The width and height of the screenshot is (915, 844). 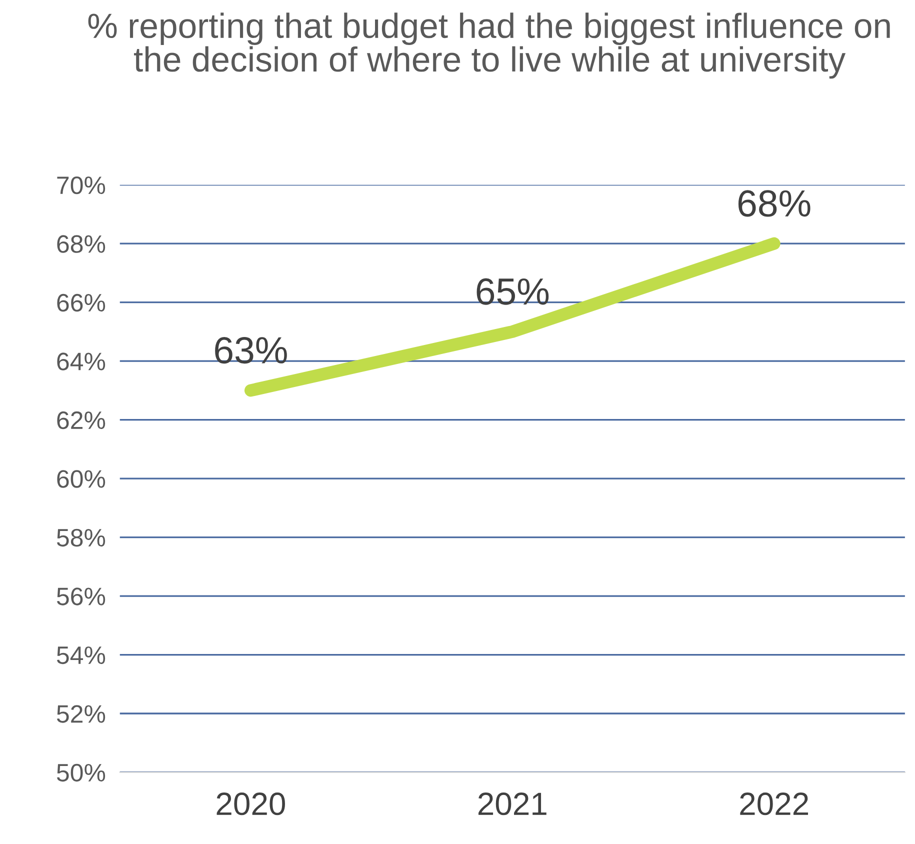 What do you see at coordinates (81, 420) in the screenshot?
I see `y-tick-label: 62%` at bounding box center [81, 420].